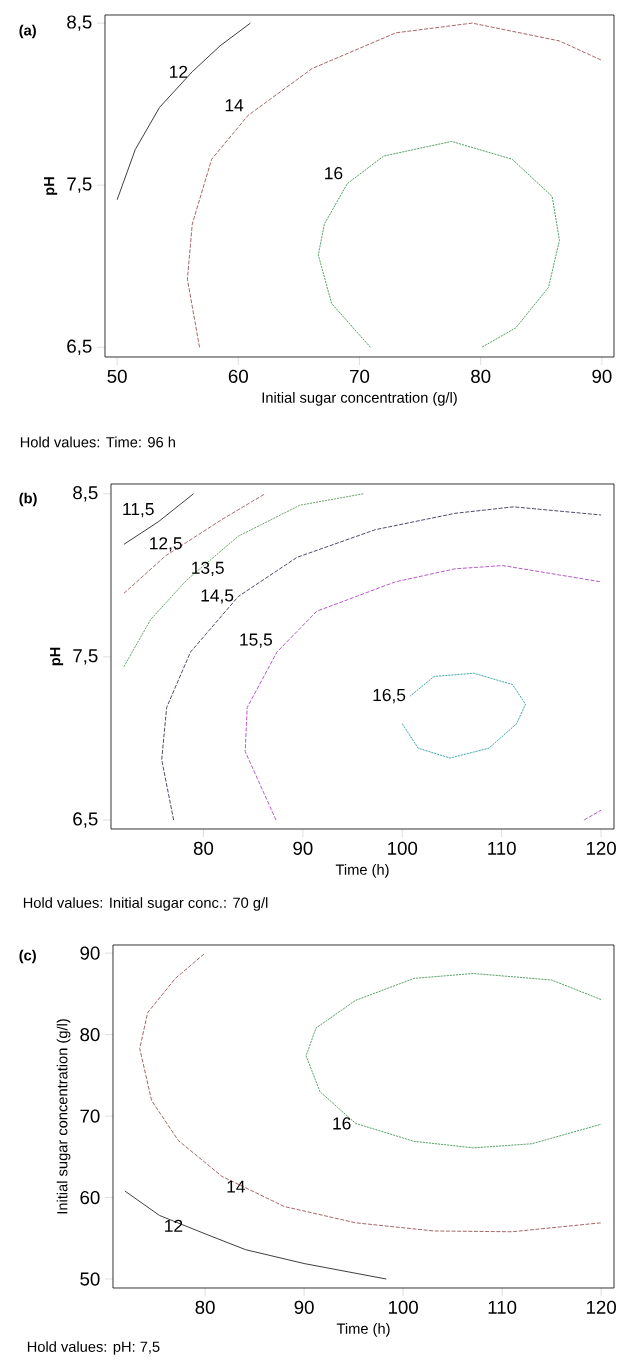 The width and height of the screenshot is (617, 1360). I want to click on x-tick-label: 60, so click(238, 376).